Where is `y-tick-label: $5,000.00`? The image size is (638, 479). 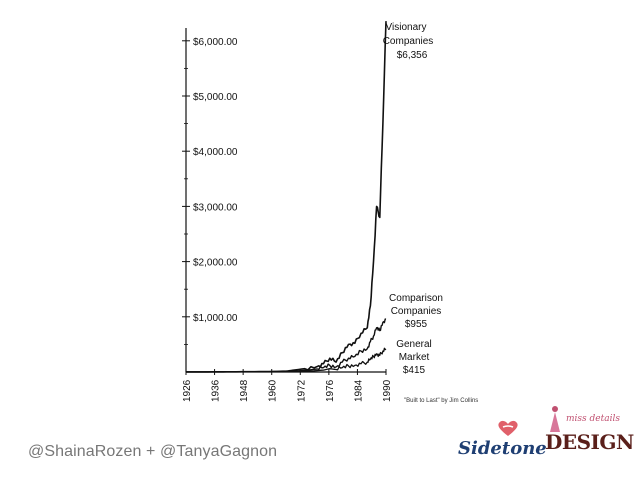 y-tick-label: $5,000.00 is located at coordinates (215, 97).